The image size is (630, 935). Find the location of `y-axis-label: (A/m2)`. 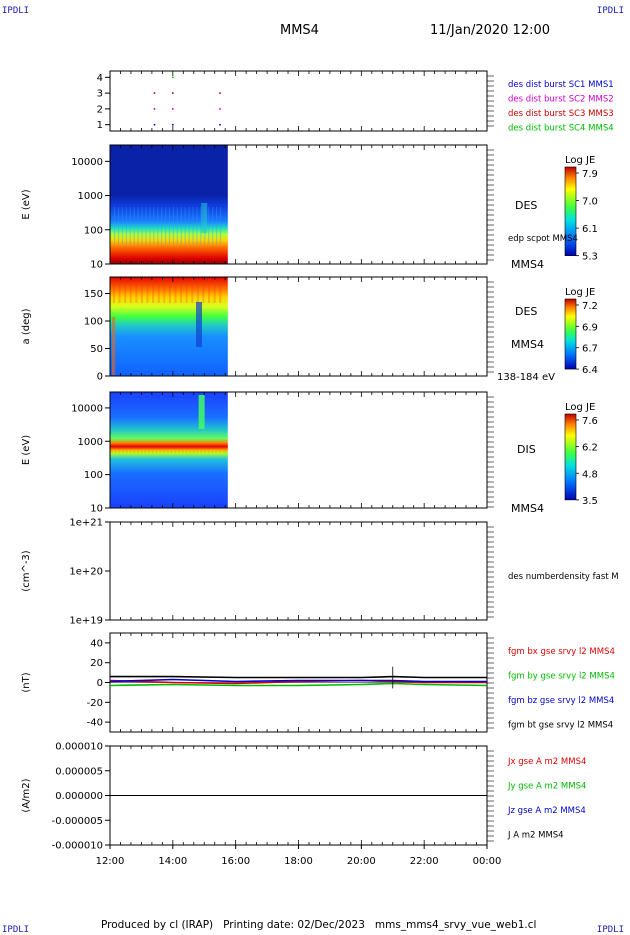

y-axis-label: (A/m2) is located at coordinates (26, 795).